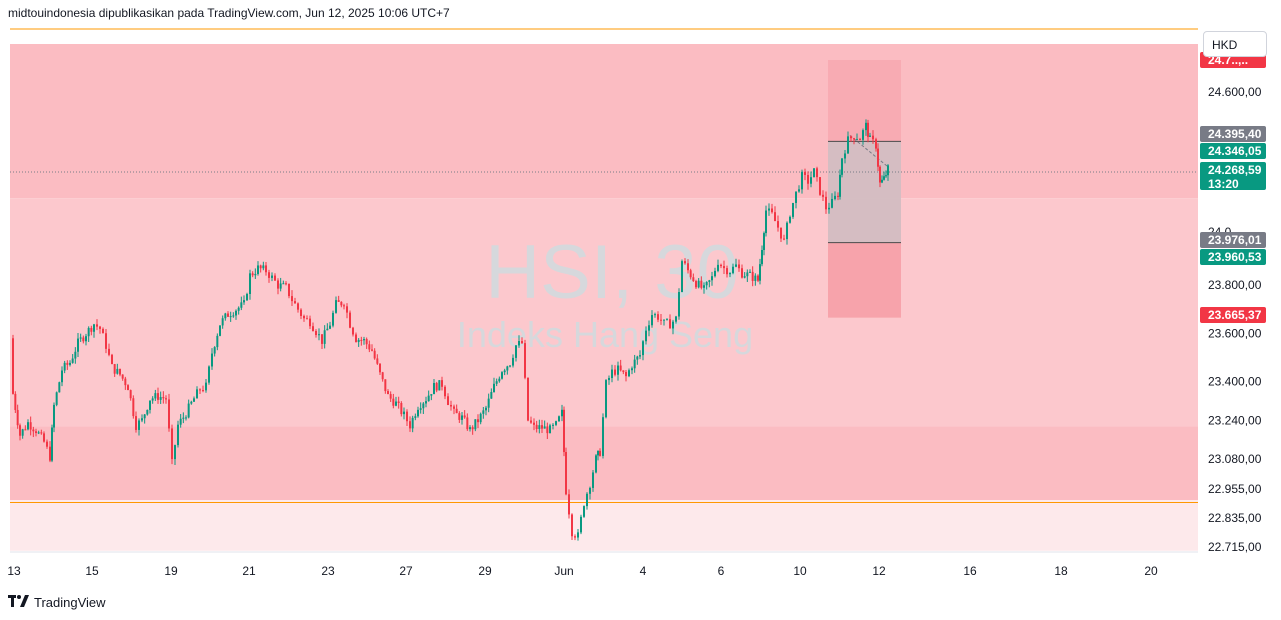  What do you see at coordinates (1235, 547) in the screenshot?
I see `price-tick-label: 22.715,00` at bounding box center [1235, 547].